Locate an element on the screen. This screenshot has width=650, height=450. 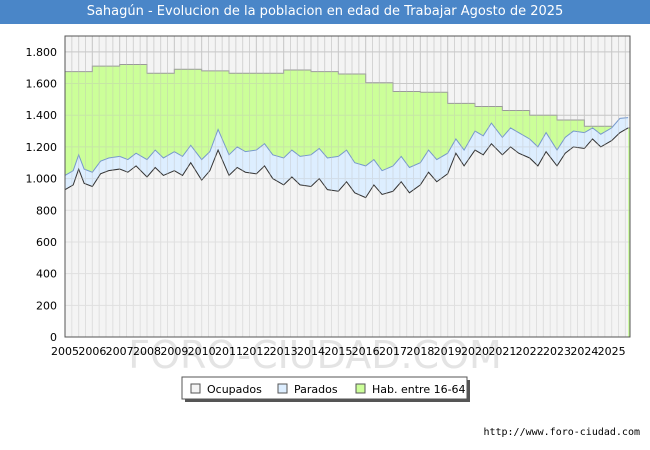
line-parados is located at coordinates (346, 146).